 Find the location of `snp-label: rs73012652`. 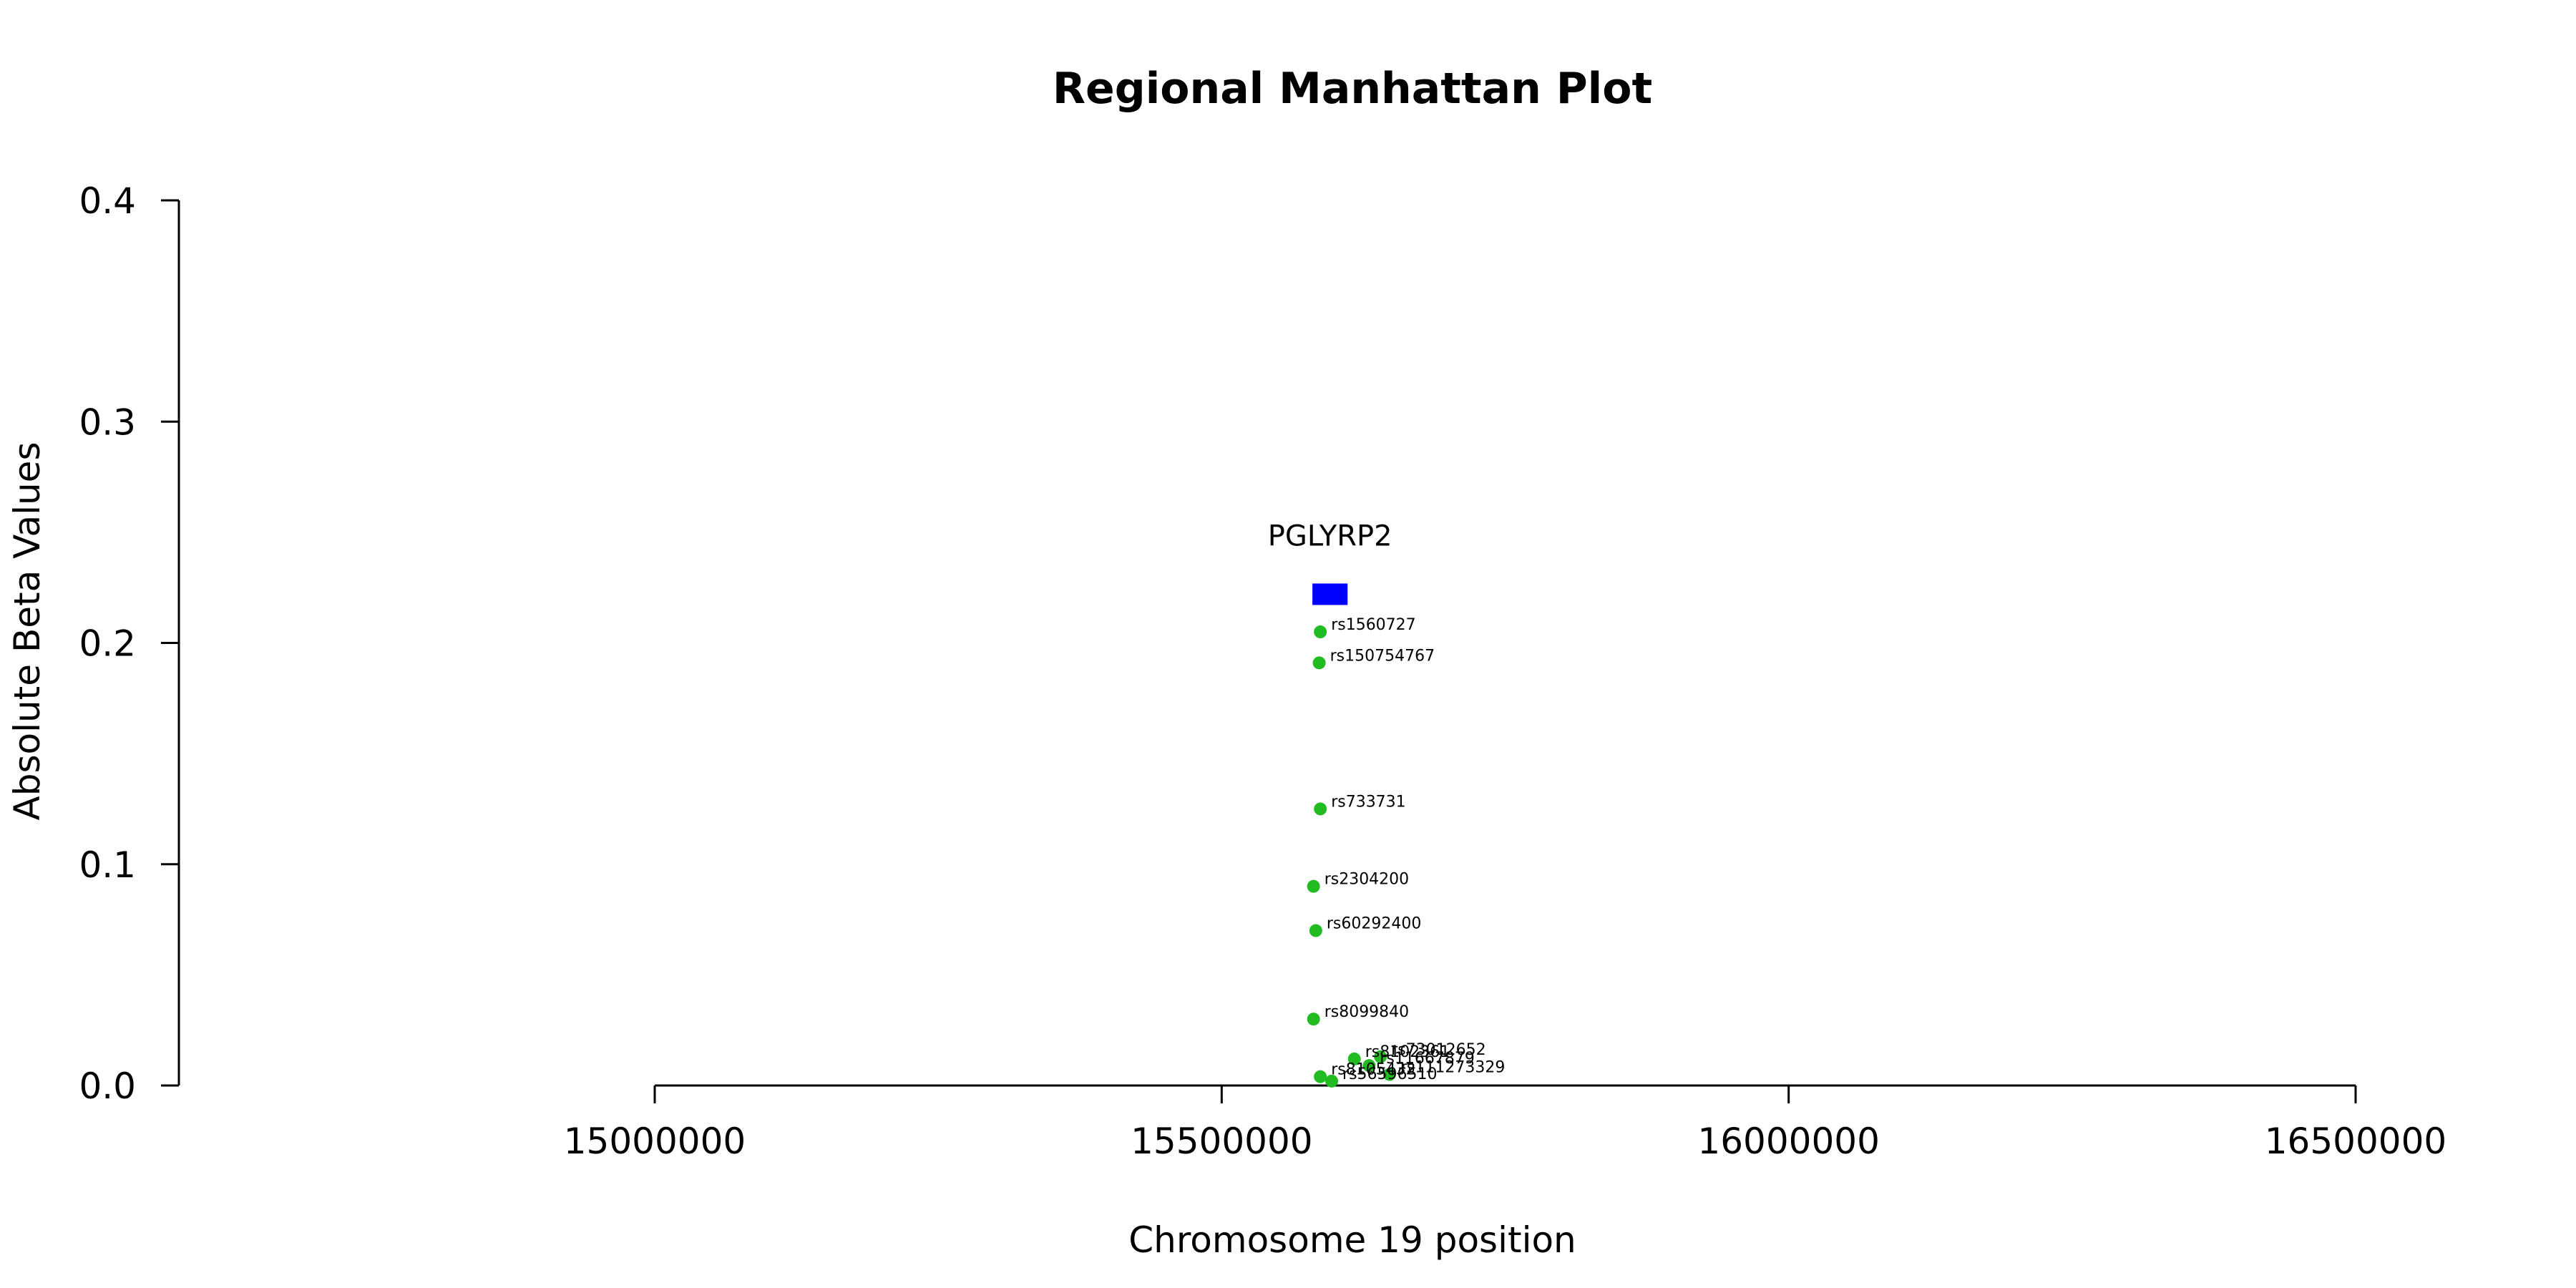

snp-label: rs73012652 is located at coordinates (1438, 1050).